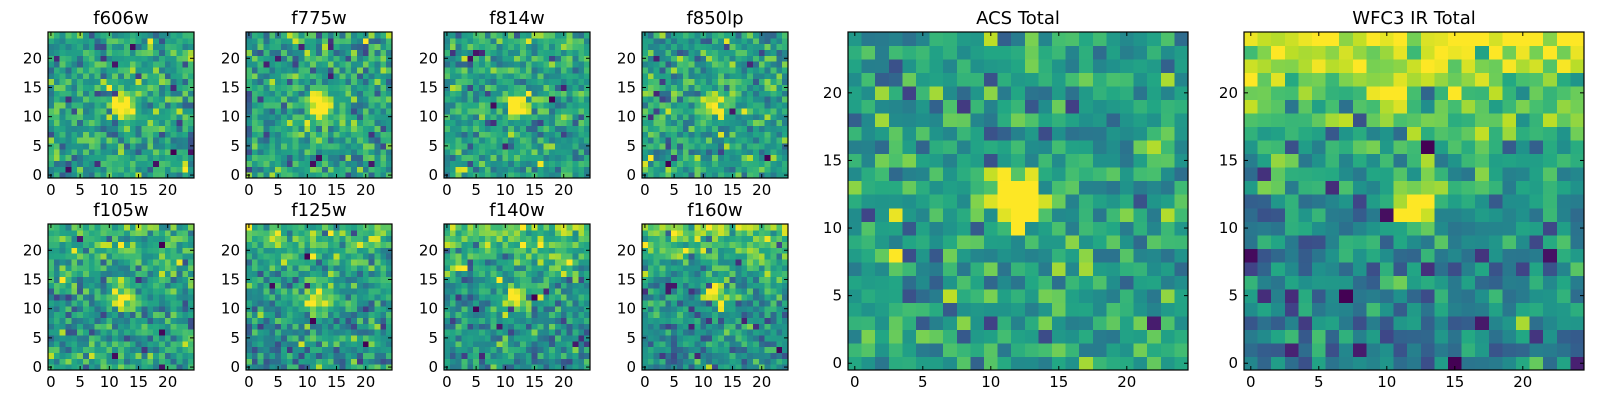 Image resolution: width=1600 pixels, height=400 pixels. What do you see at coordinates (120, 210) in the screenshot?
I see `panel-title: f105w` at bounding box center [120, 210].